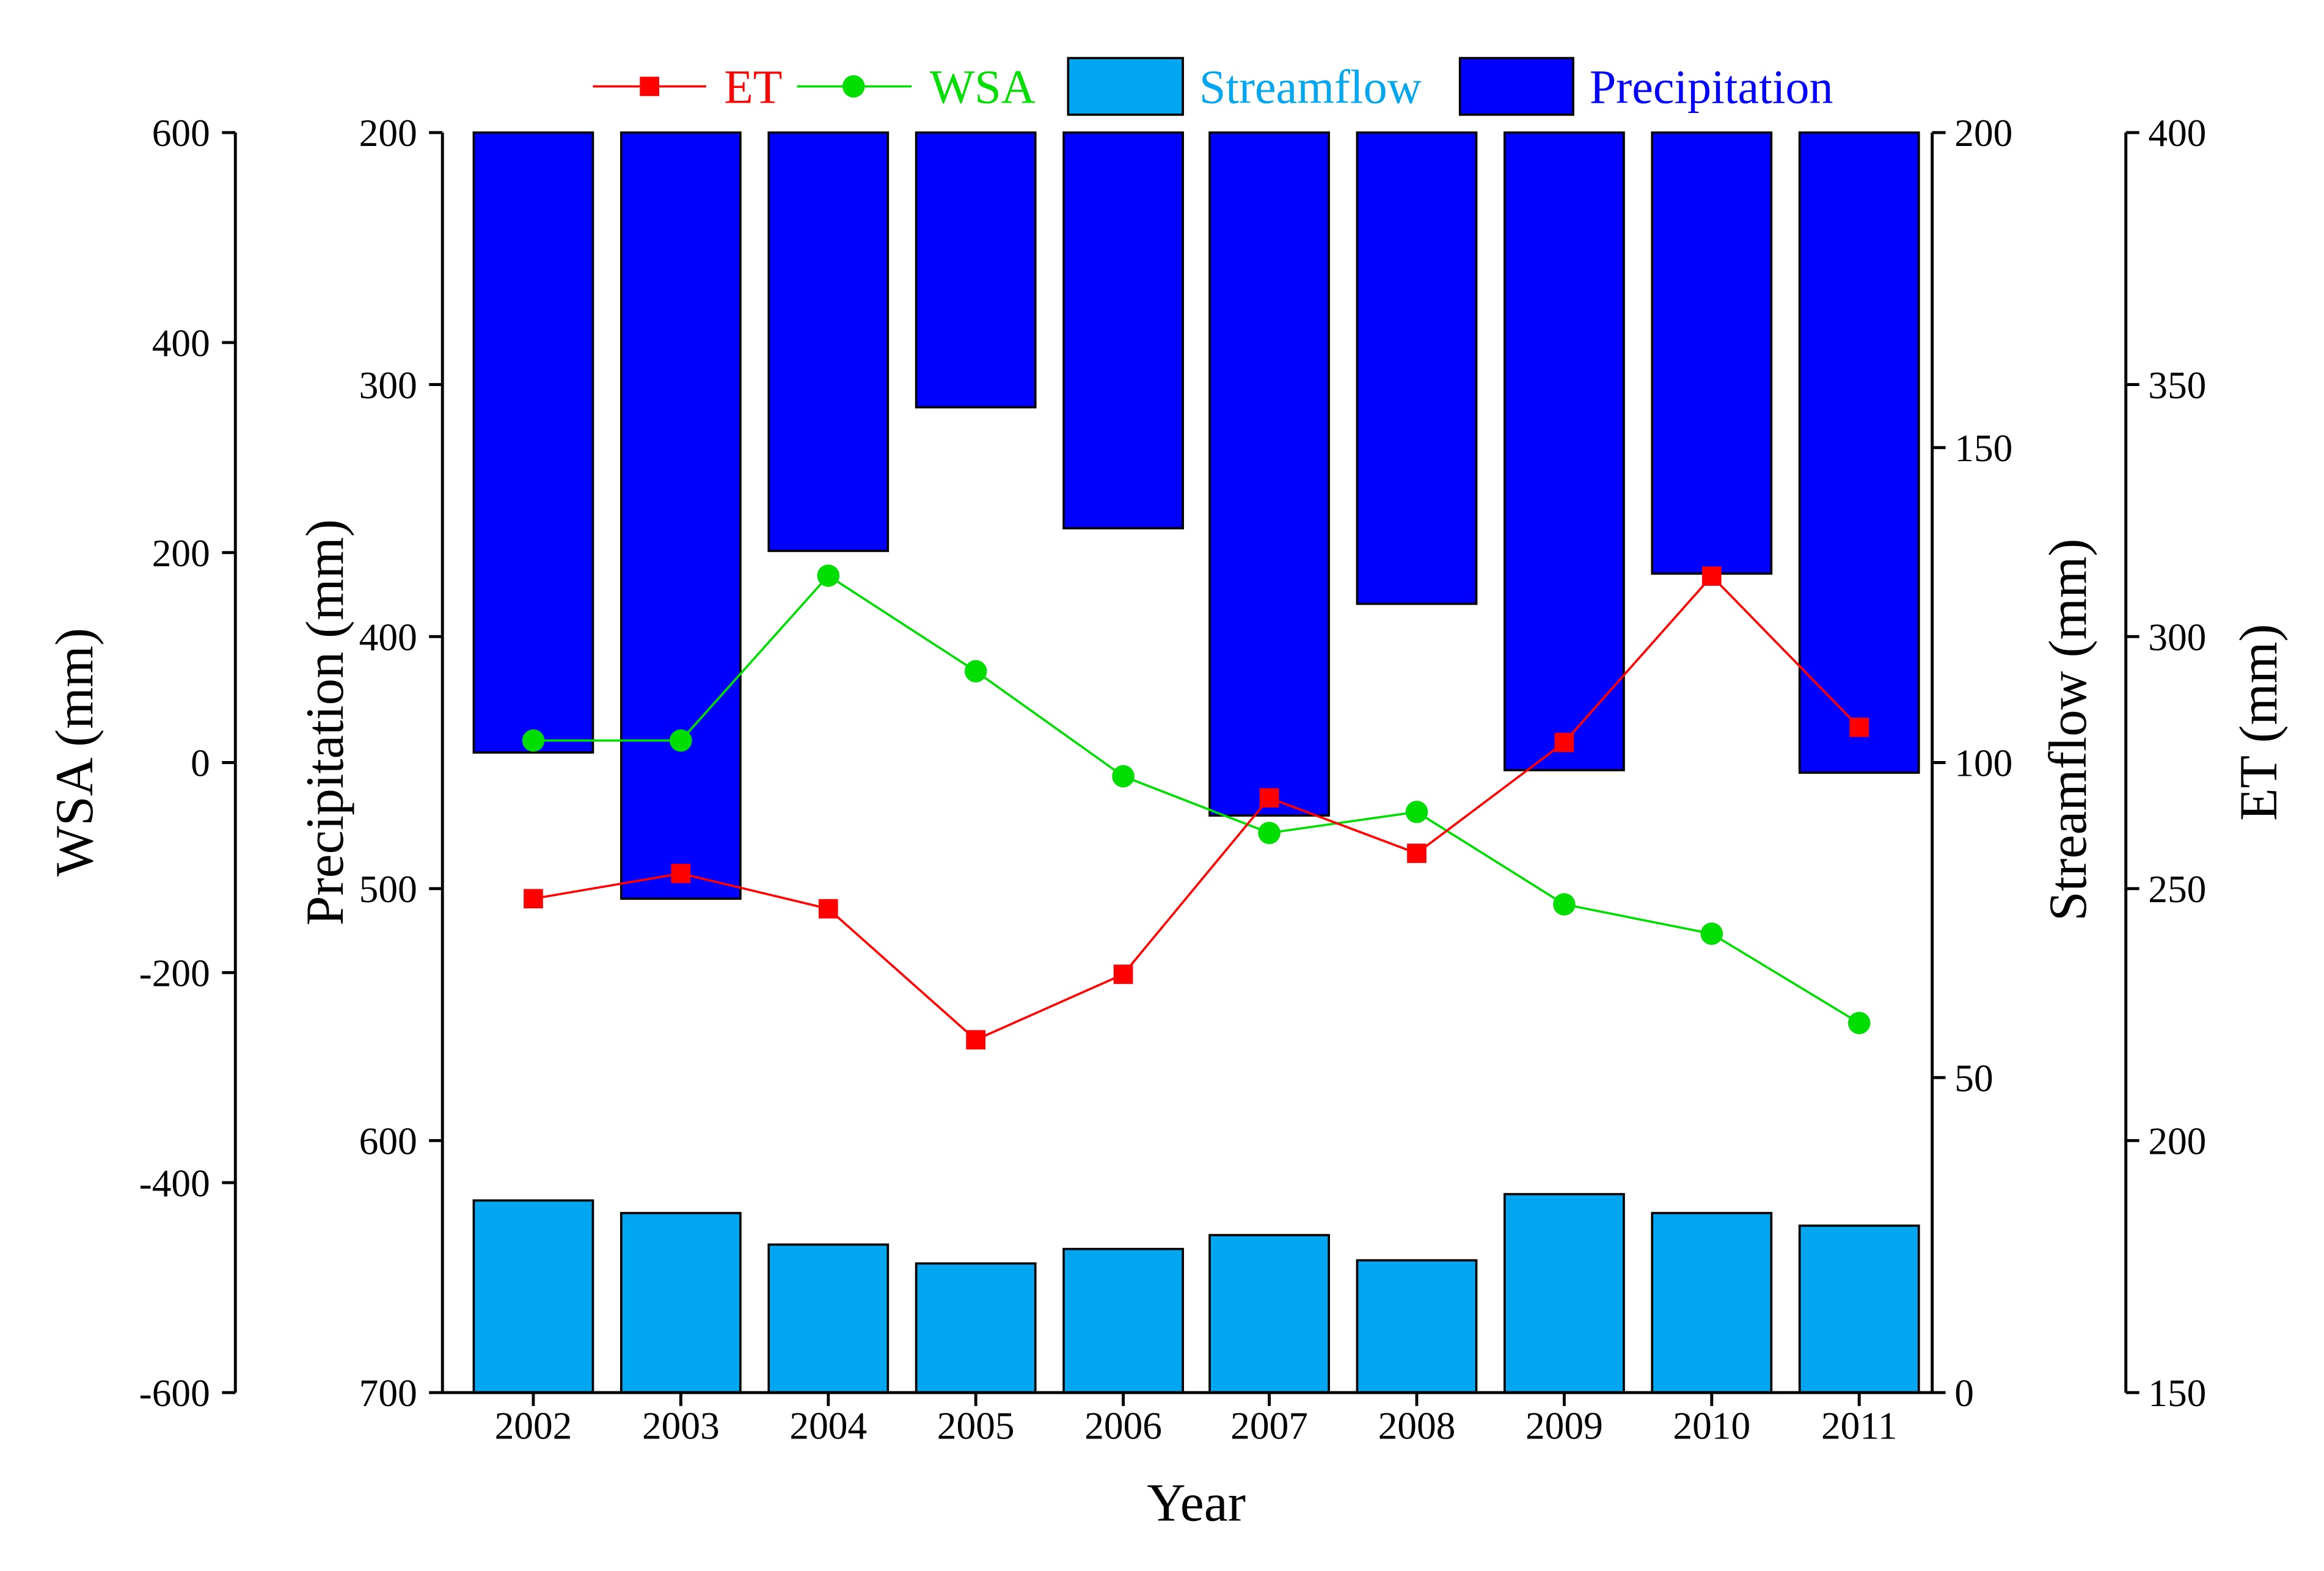 Image resolution: width=2324 pixels, height=1571 pixels. What do you see at coordinates (181, 133) in the screenshot?
I see `wsa-axis-tick-label: 600` at bounding box center [181, 133].